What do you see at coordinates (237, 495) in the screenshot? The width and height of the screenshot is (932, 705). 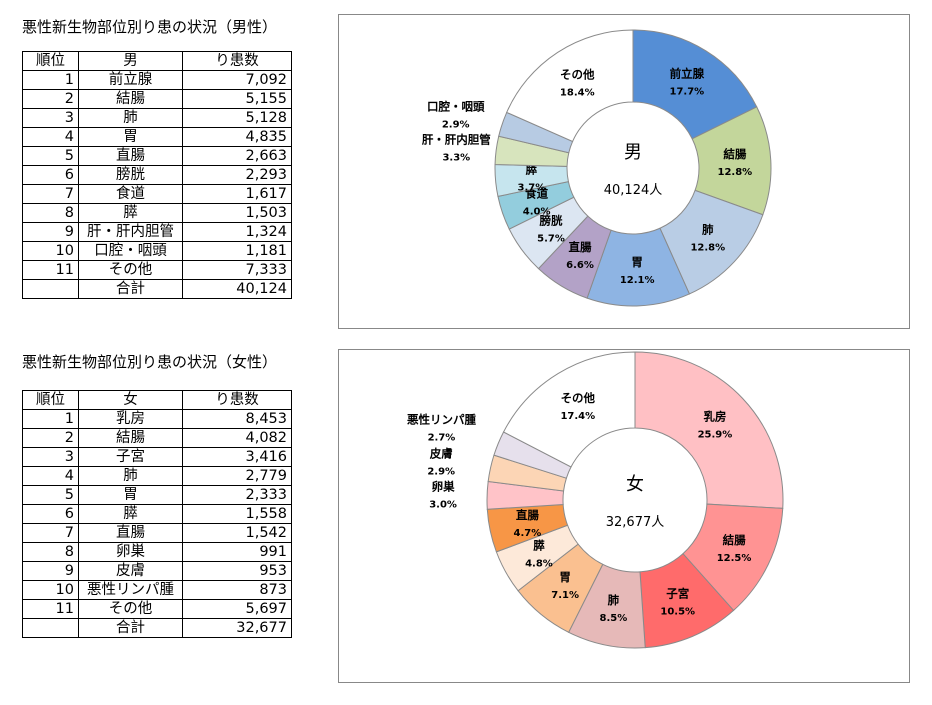 I see `count-cell: 2,333` at bounding box center [237, 495].